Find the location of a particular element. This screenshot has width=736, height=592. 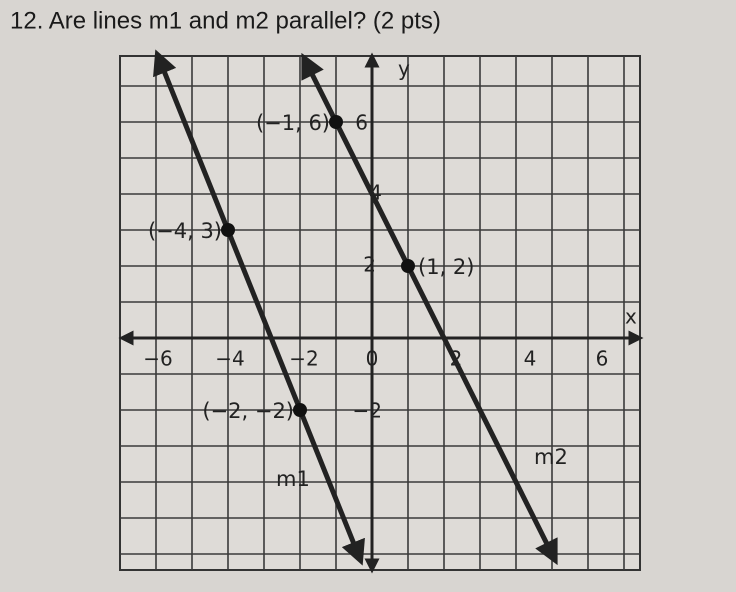

x-tick-label: −2 is located at coordinates (303, 359).